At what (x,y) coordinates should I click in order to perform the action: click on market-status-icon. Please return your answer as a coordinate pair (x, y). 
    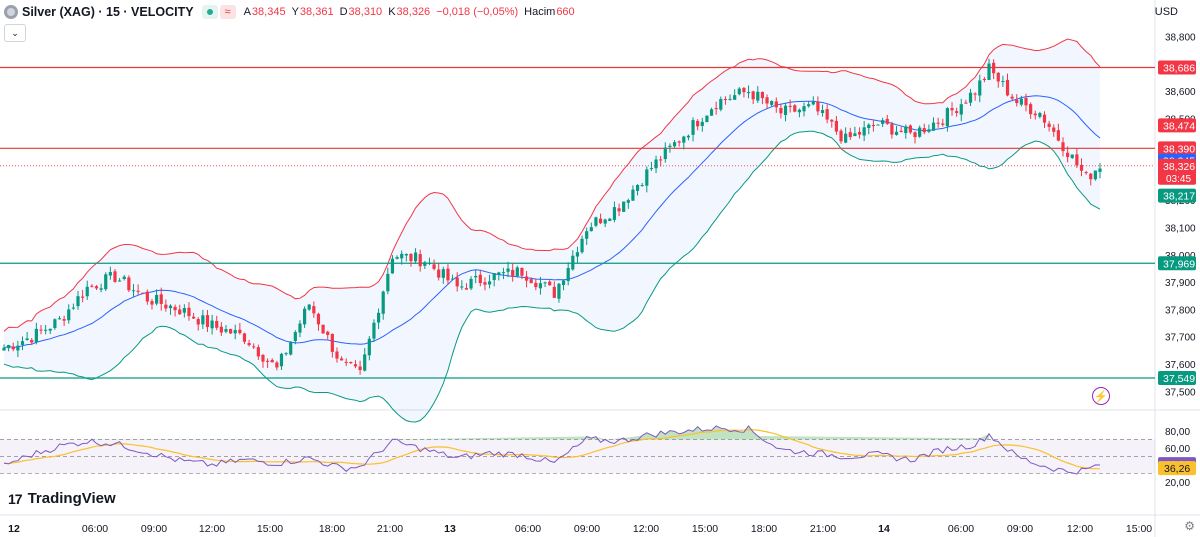
    Looking at the image, I should click on (210, 12).